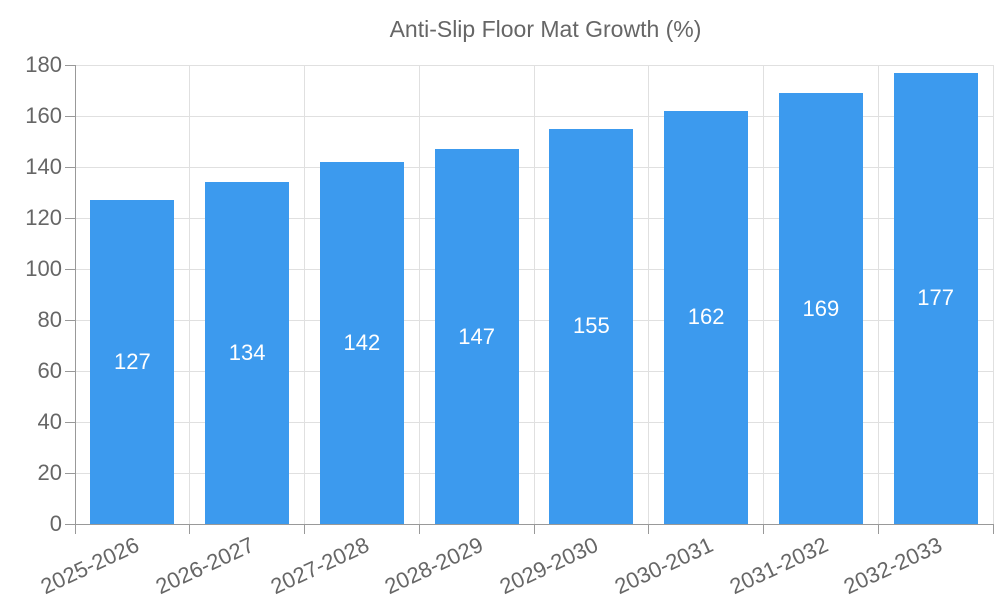 The width and height of the screenshot is (1000, 600). What do you see at coordinates (545, 29) in the screenshot?
I see `legend-label: Anti-Slip Floor Mat Growth (%)` at bounding box center [545, 29].